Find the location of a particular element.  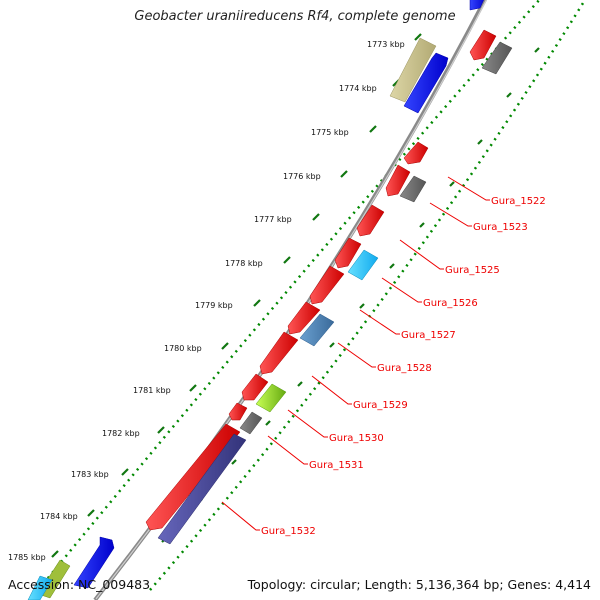

label-gura-1525: Gura_1525 is located at coordinates (472, 270).